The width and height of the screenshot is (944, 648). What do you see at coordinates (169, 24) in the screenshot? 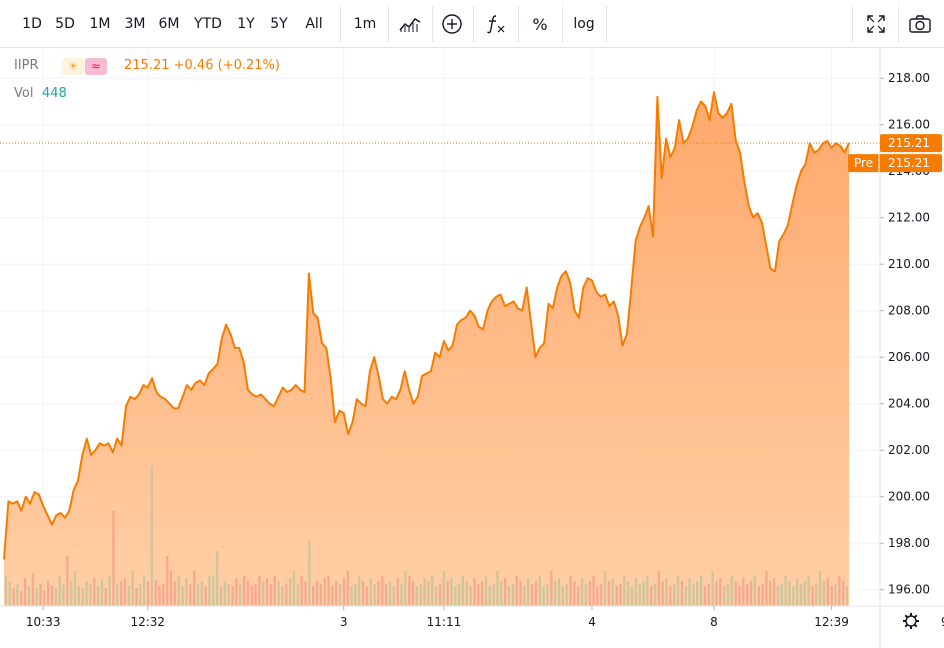
I see `range-6m-button: 6M` at bounding box center [169, 24].